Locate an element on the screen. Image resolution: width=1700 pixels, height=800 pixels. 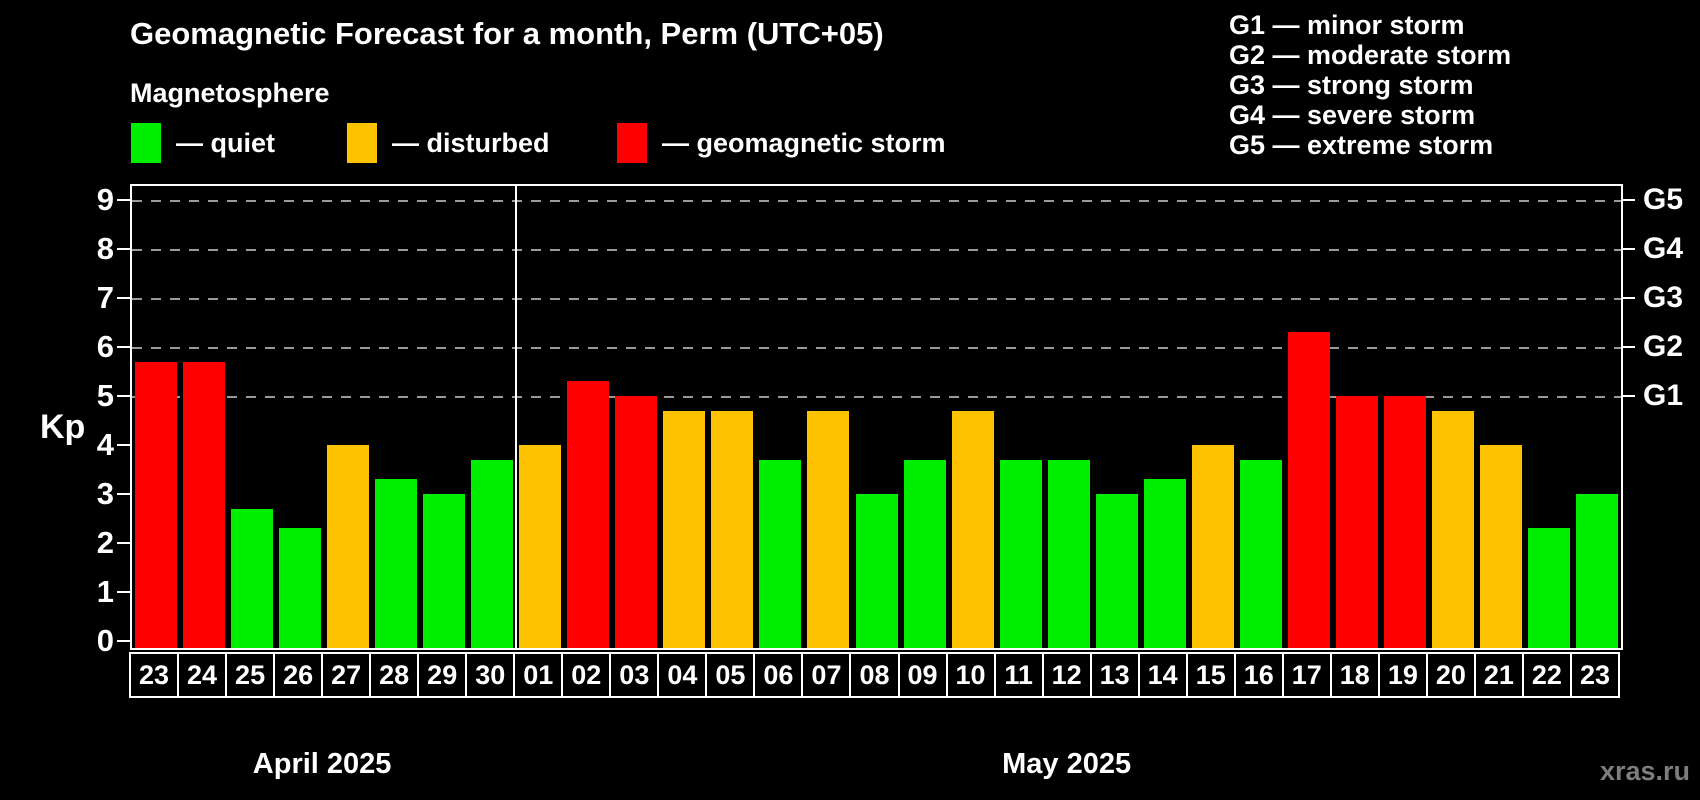
right-label-G1: G1 is located at coordinates (1663, 396).